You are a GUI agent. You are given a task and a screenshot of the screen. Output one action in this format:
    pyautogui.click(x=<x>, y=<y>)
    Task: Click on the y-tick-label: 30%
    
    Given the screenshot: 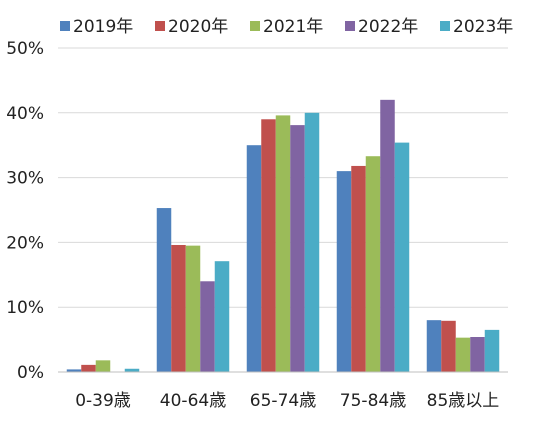 What is the action you would take?
    pyautogui.click(x=25, y=179)
    